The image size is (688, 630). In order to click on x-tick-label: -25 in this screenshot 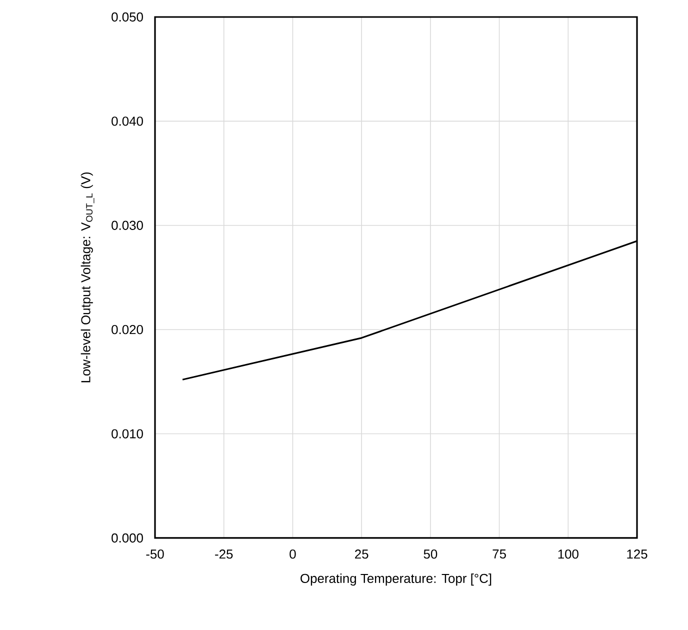, I will do `click(224, 554)`.